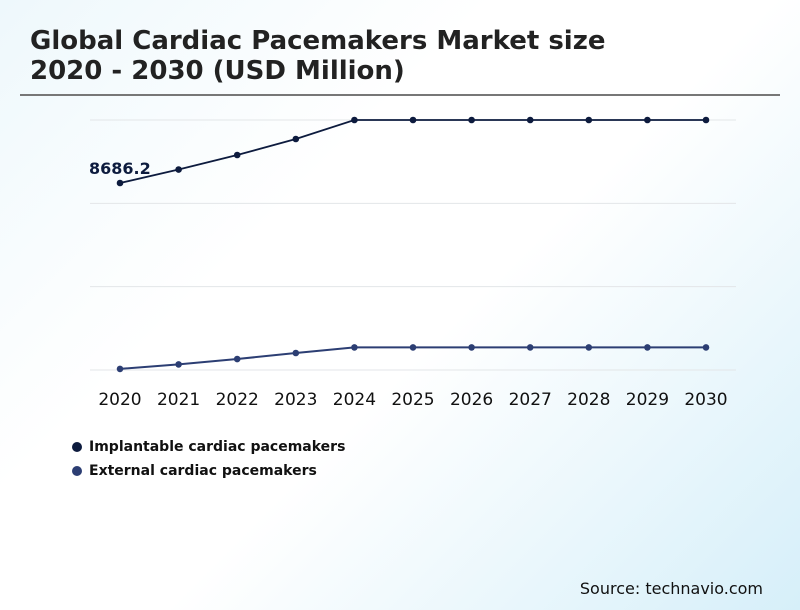  Describe the element at coordinates (354, 400) in the screenshot. I see `x-tick-label: 2024` at that location.